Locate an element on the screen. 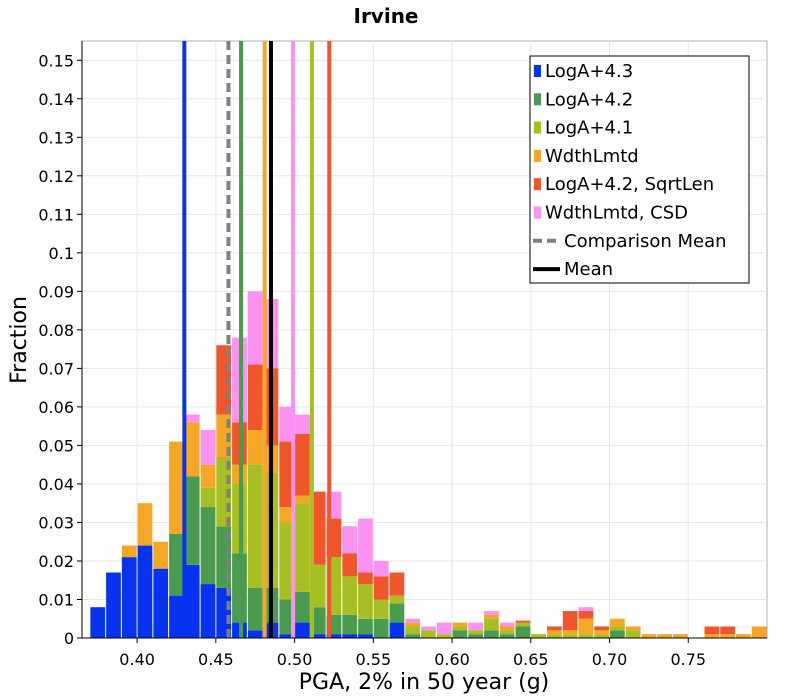 This screenshot has height=700, width=800. y-tick-label: 0.01 is located at coordinates (56, 599).